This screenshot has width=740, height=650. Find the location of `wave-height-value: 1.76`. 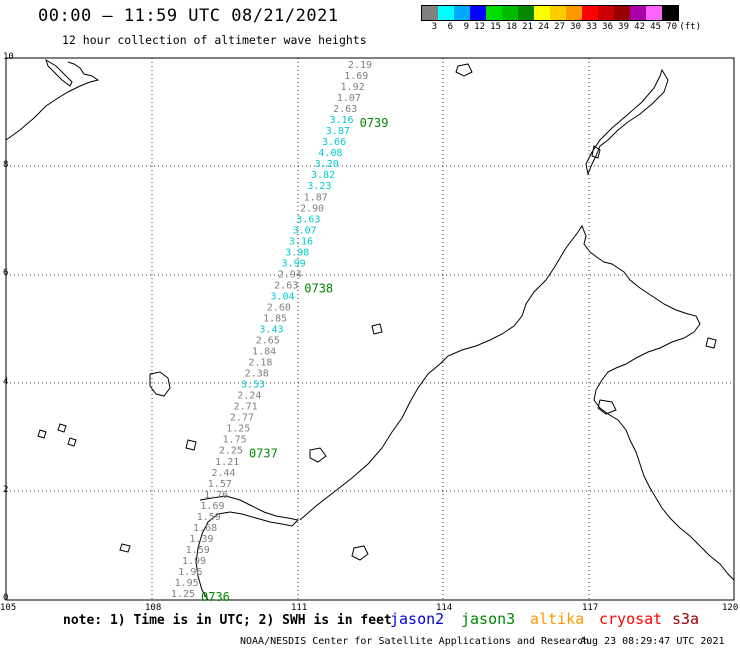

wave-height-value: 1.76 is located at coordinates (216, 495).